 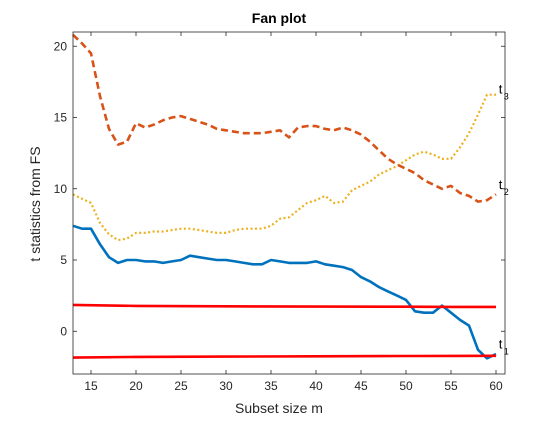 I want to click on y-tick-label: 5, so click(x=63, y=260).